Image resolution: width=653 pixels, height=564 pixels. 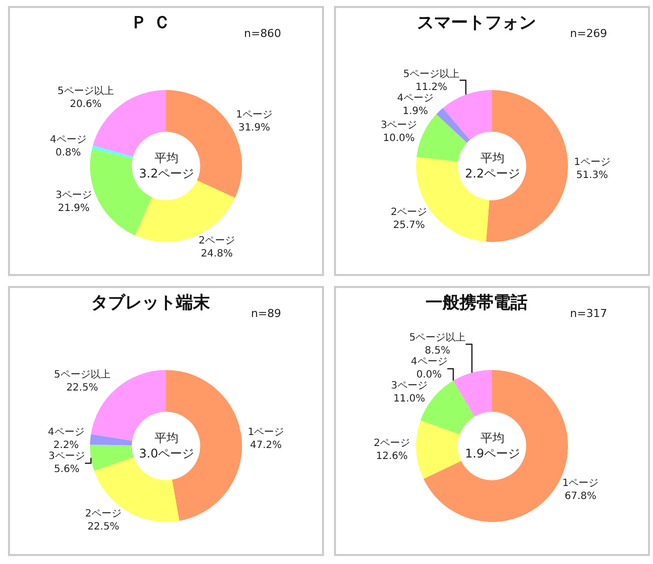 I want to click on data-label: 12.6%, so click(x=392, y=456).